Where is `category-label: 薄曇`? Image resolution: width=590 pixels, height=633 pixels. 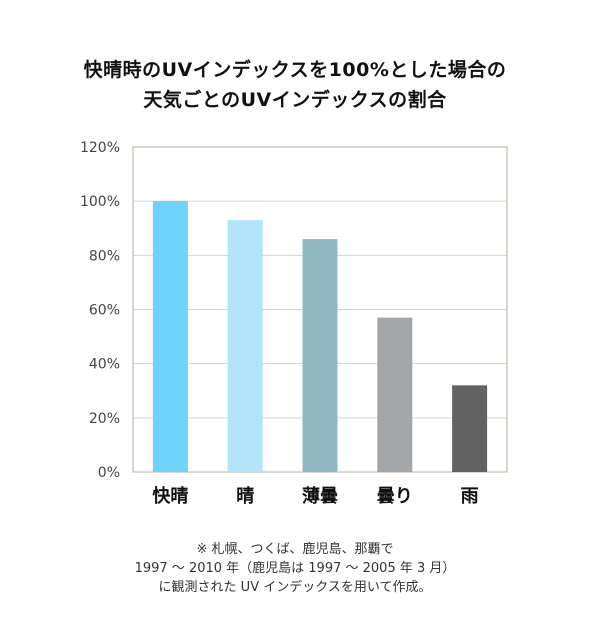
category-label: 薄曇 is located at coordinates (320, 496).